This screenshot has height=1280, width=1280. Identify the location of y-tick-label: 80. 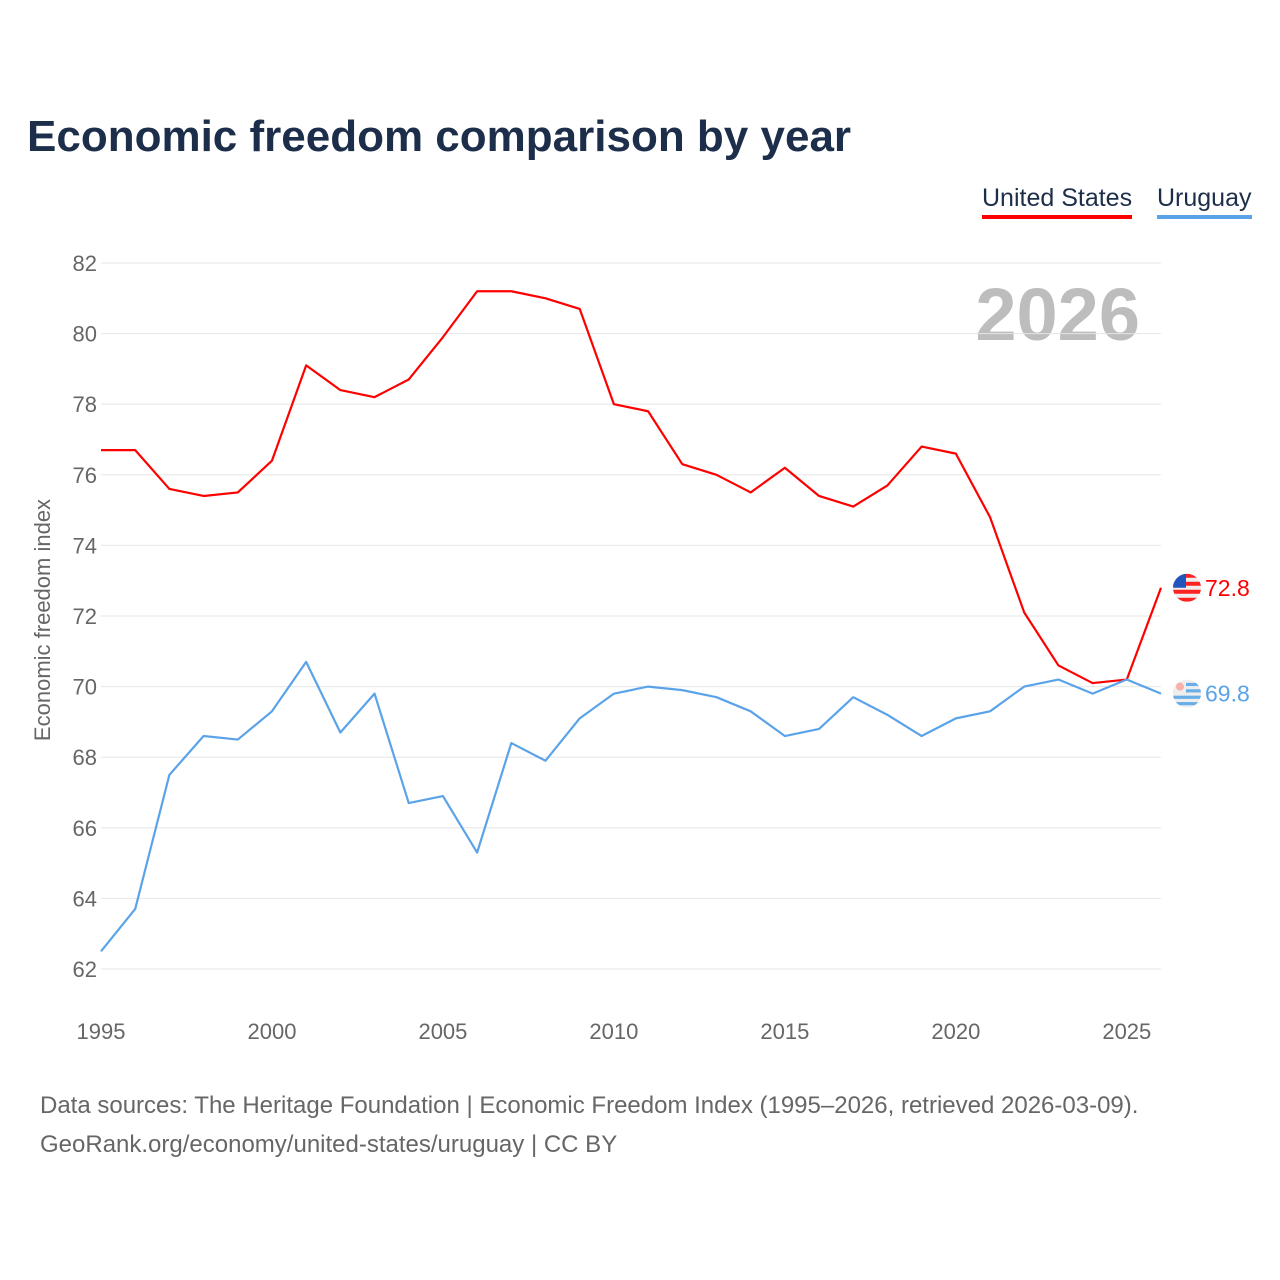
(85, 334).